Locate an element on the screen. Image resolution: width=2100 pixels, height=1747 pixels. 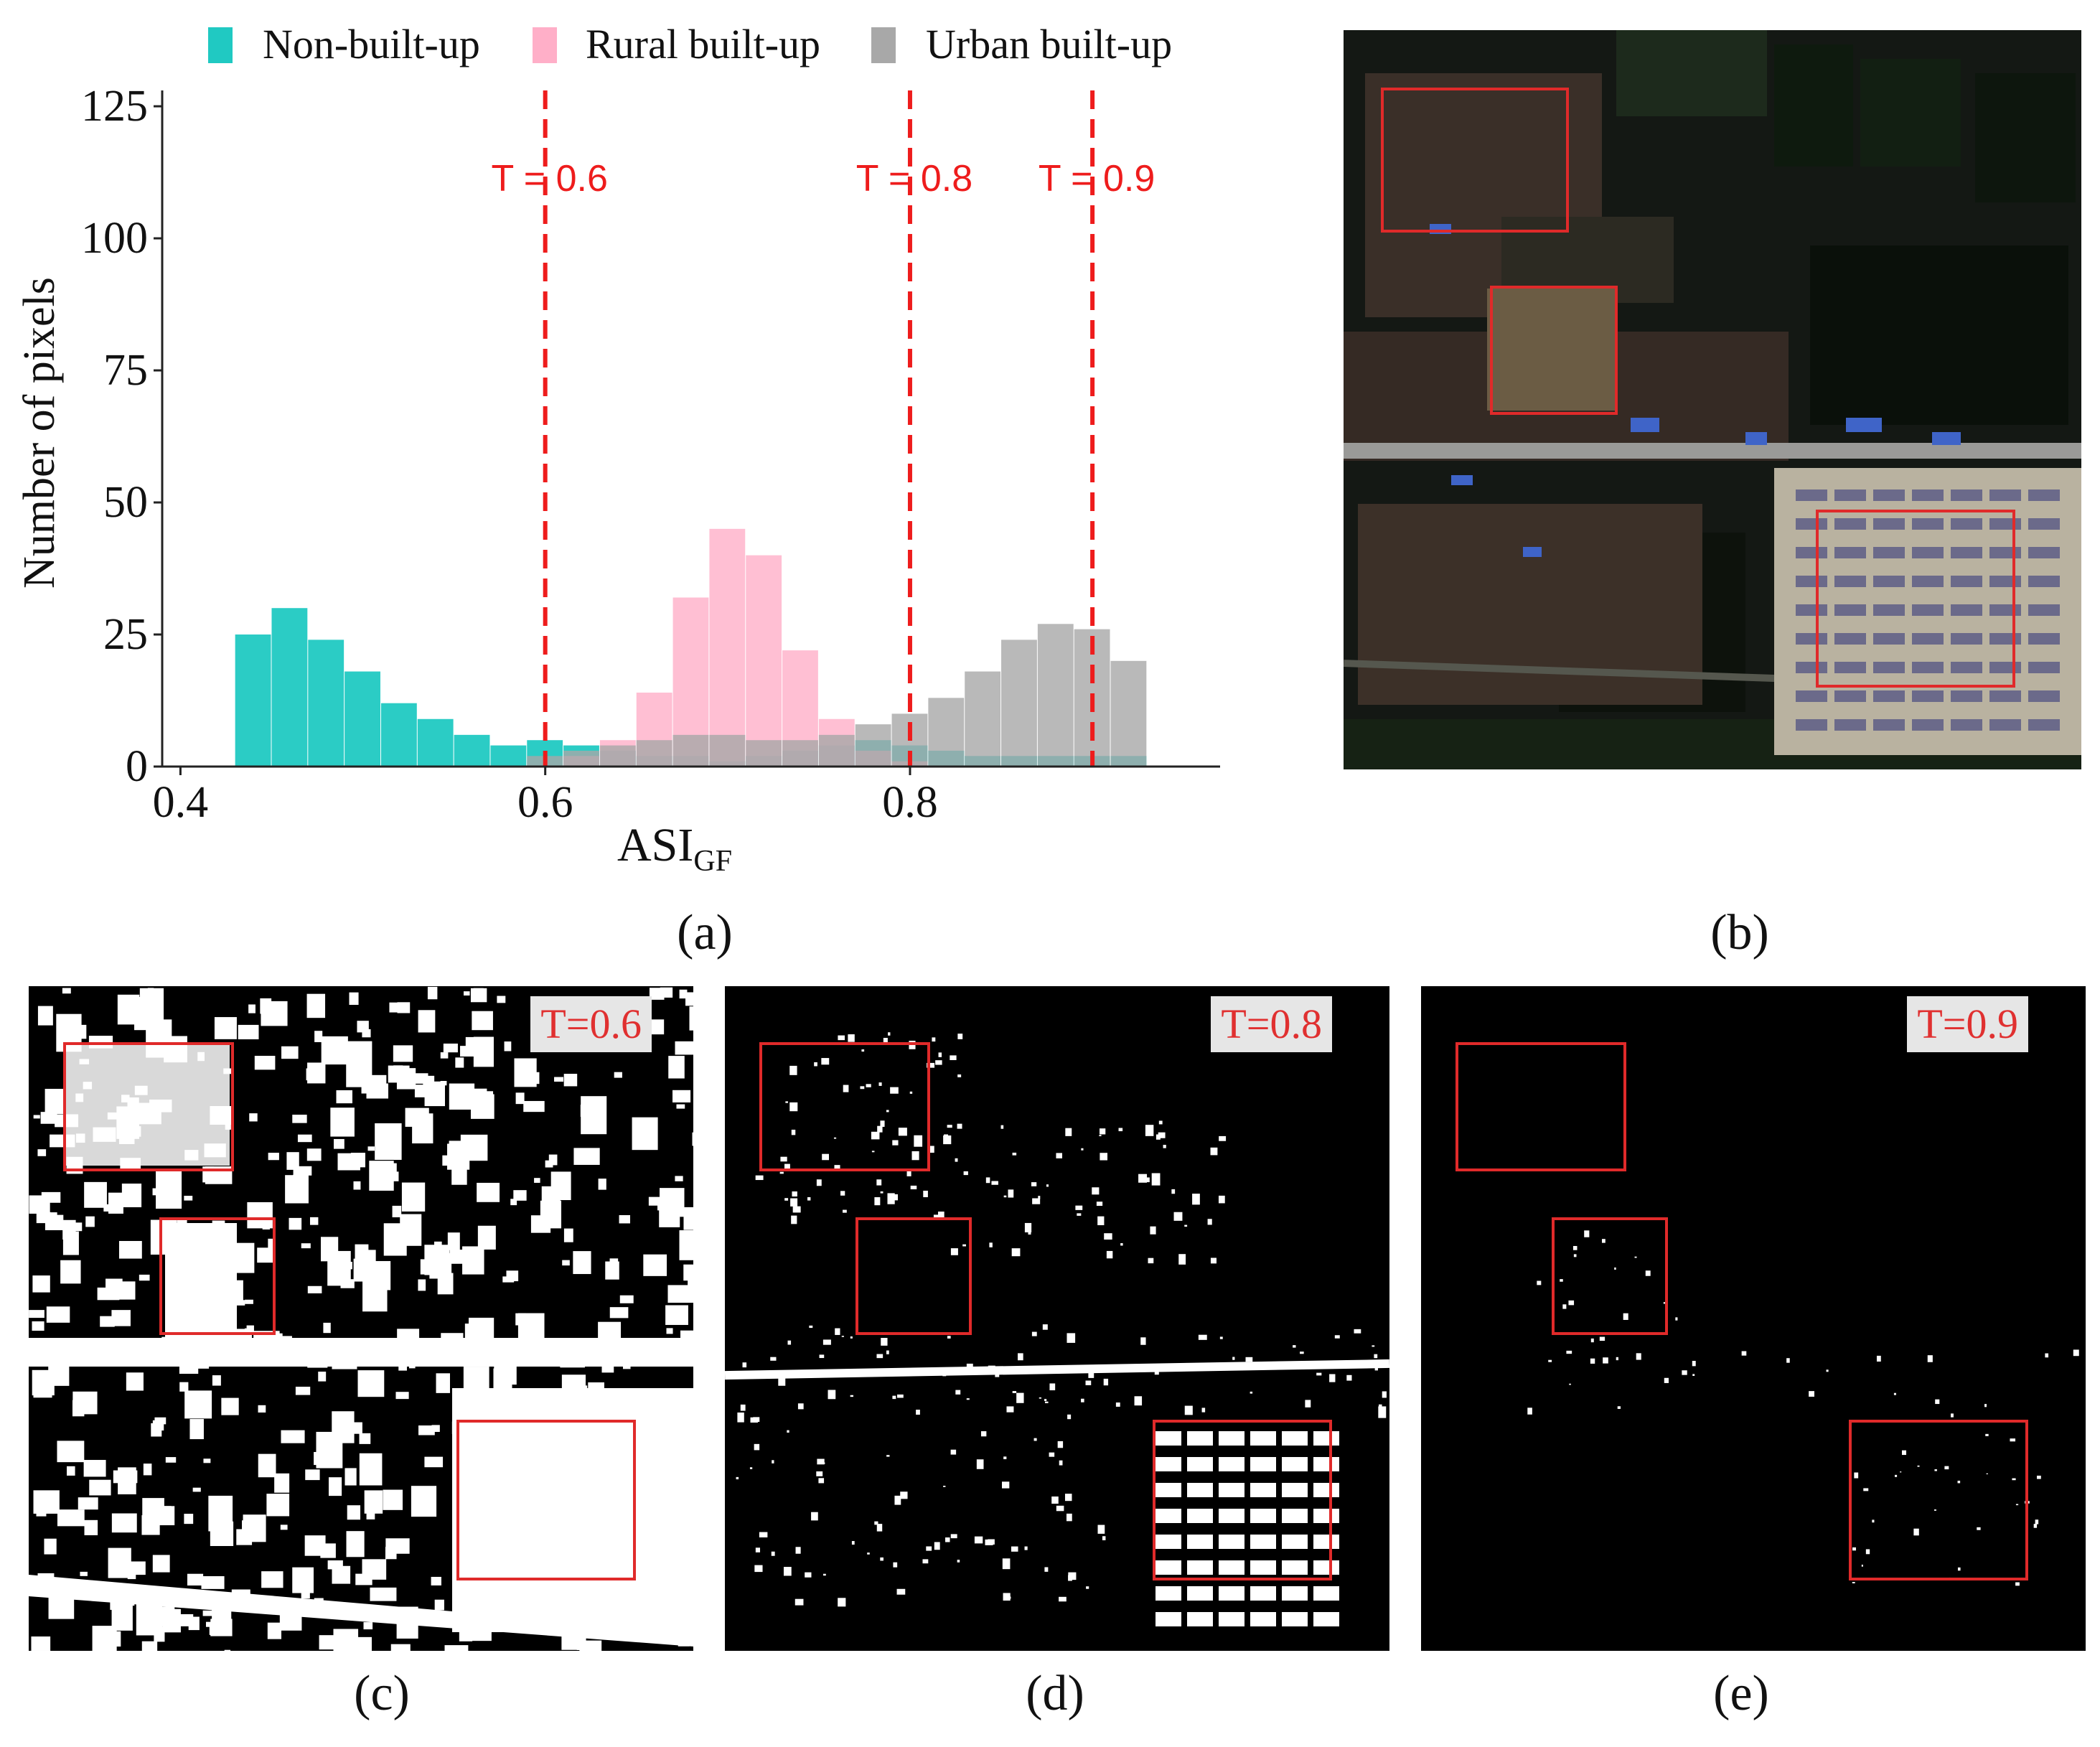
x-tick-label-0: 0.4 is located at coordinates (181, 802).